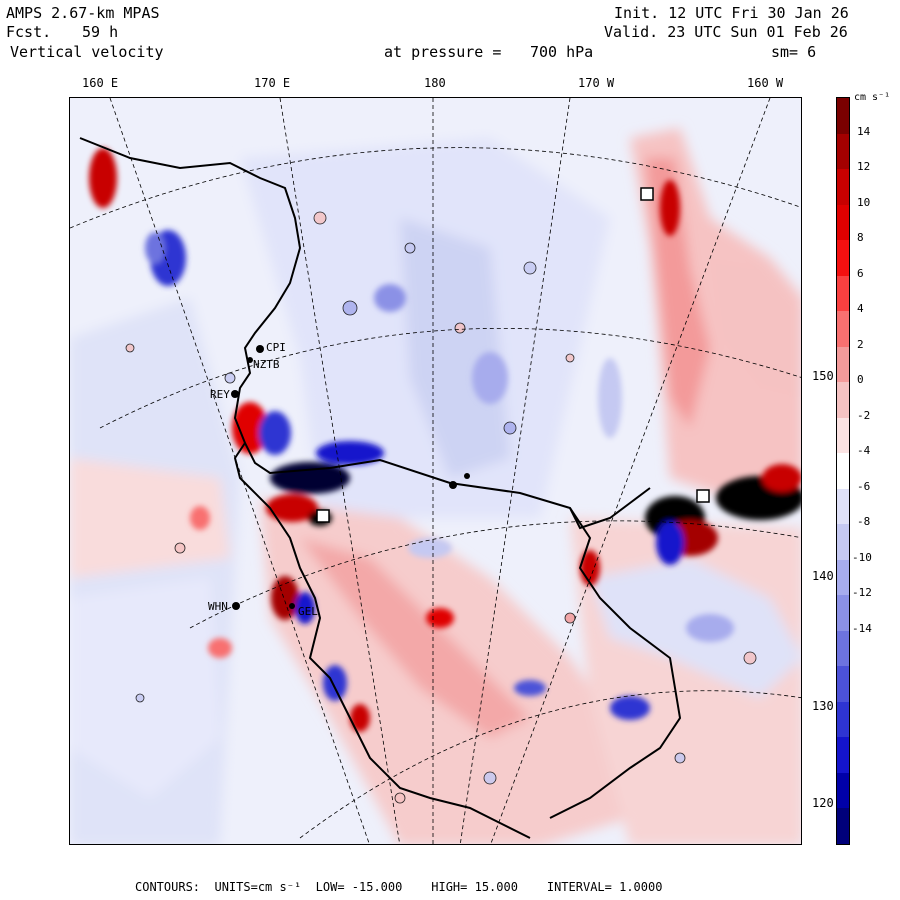  What do you see at coordinates (862, 557) in the screenshot?
I see `colorbar-tick-label: -10` at bounding box center [862, 557].